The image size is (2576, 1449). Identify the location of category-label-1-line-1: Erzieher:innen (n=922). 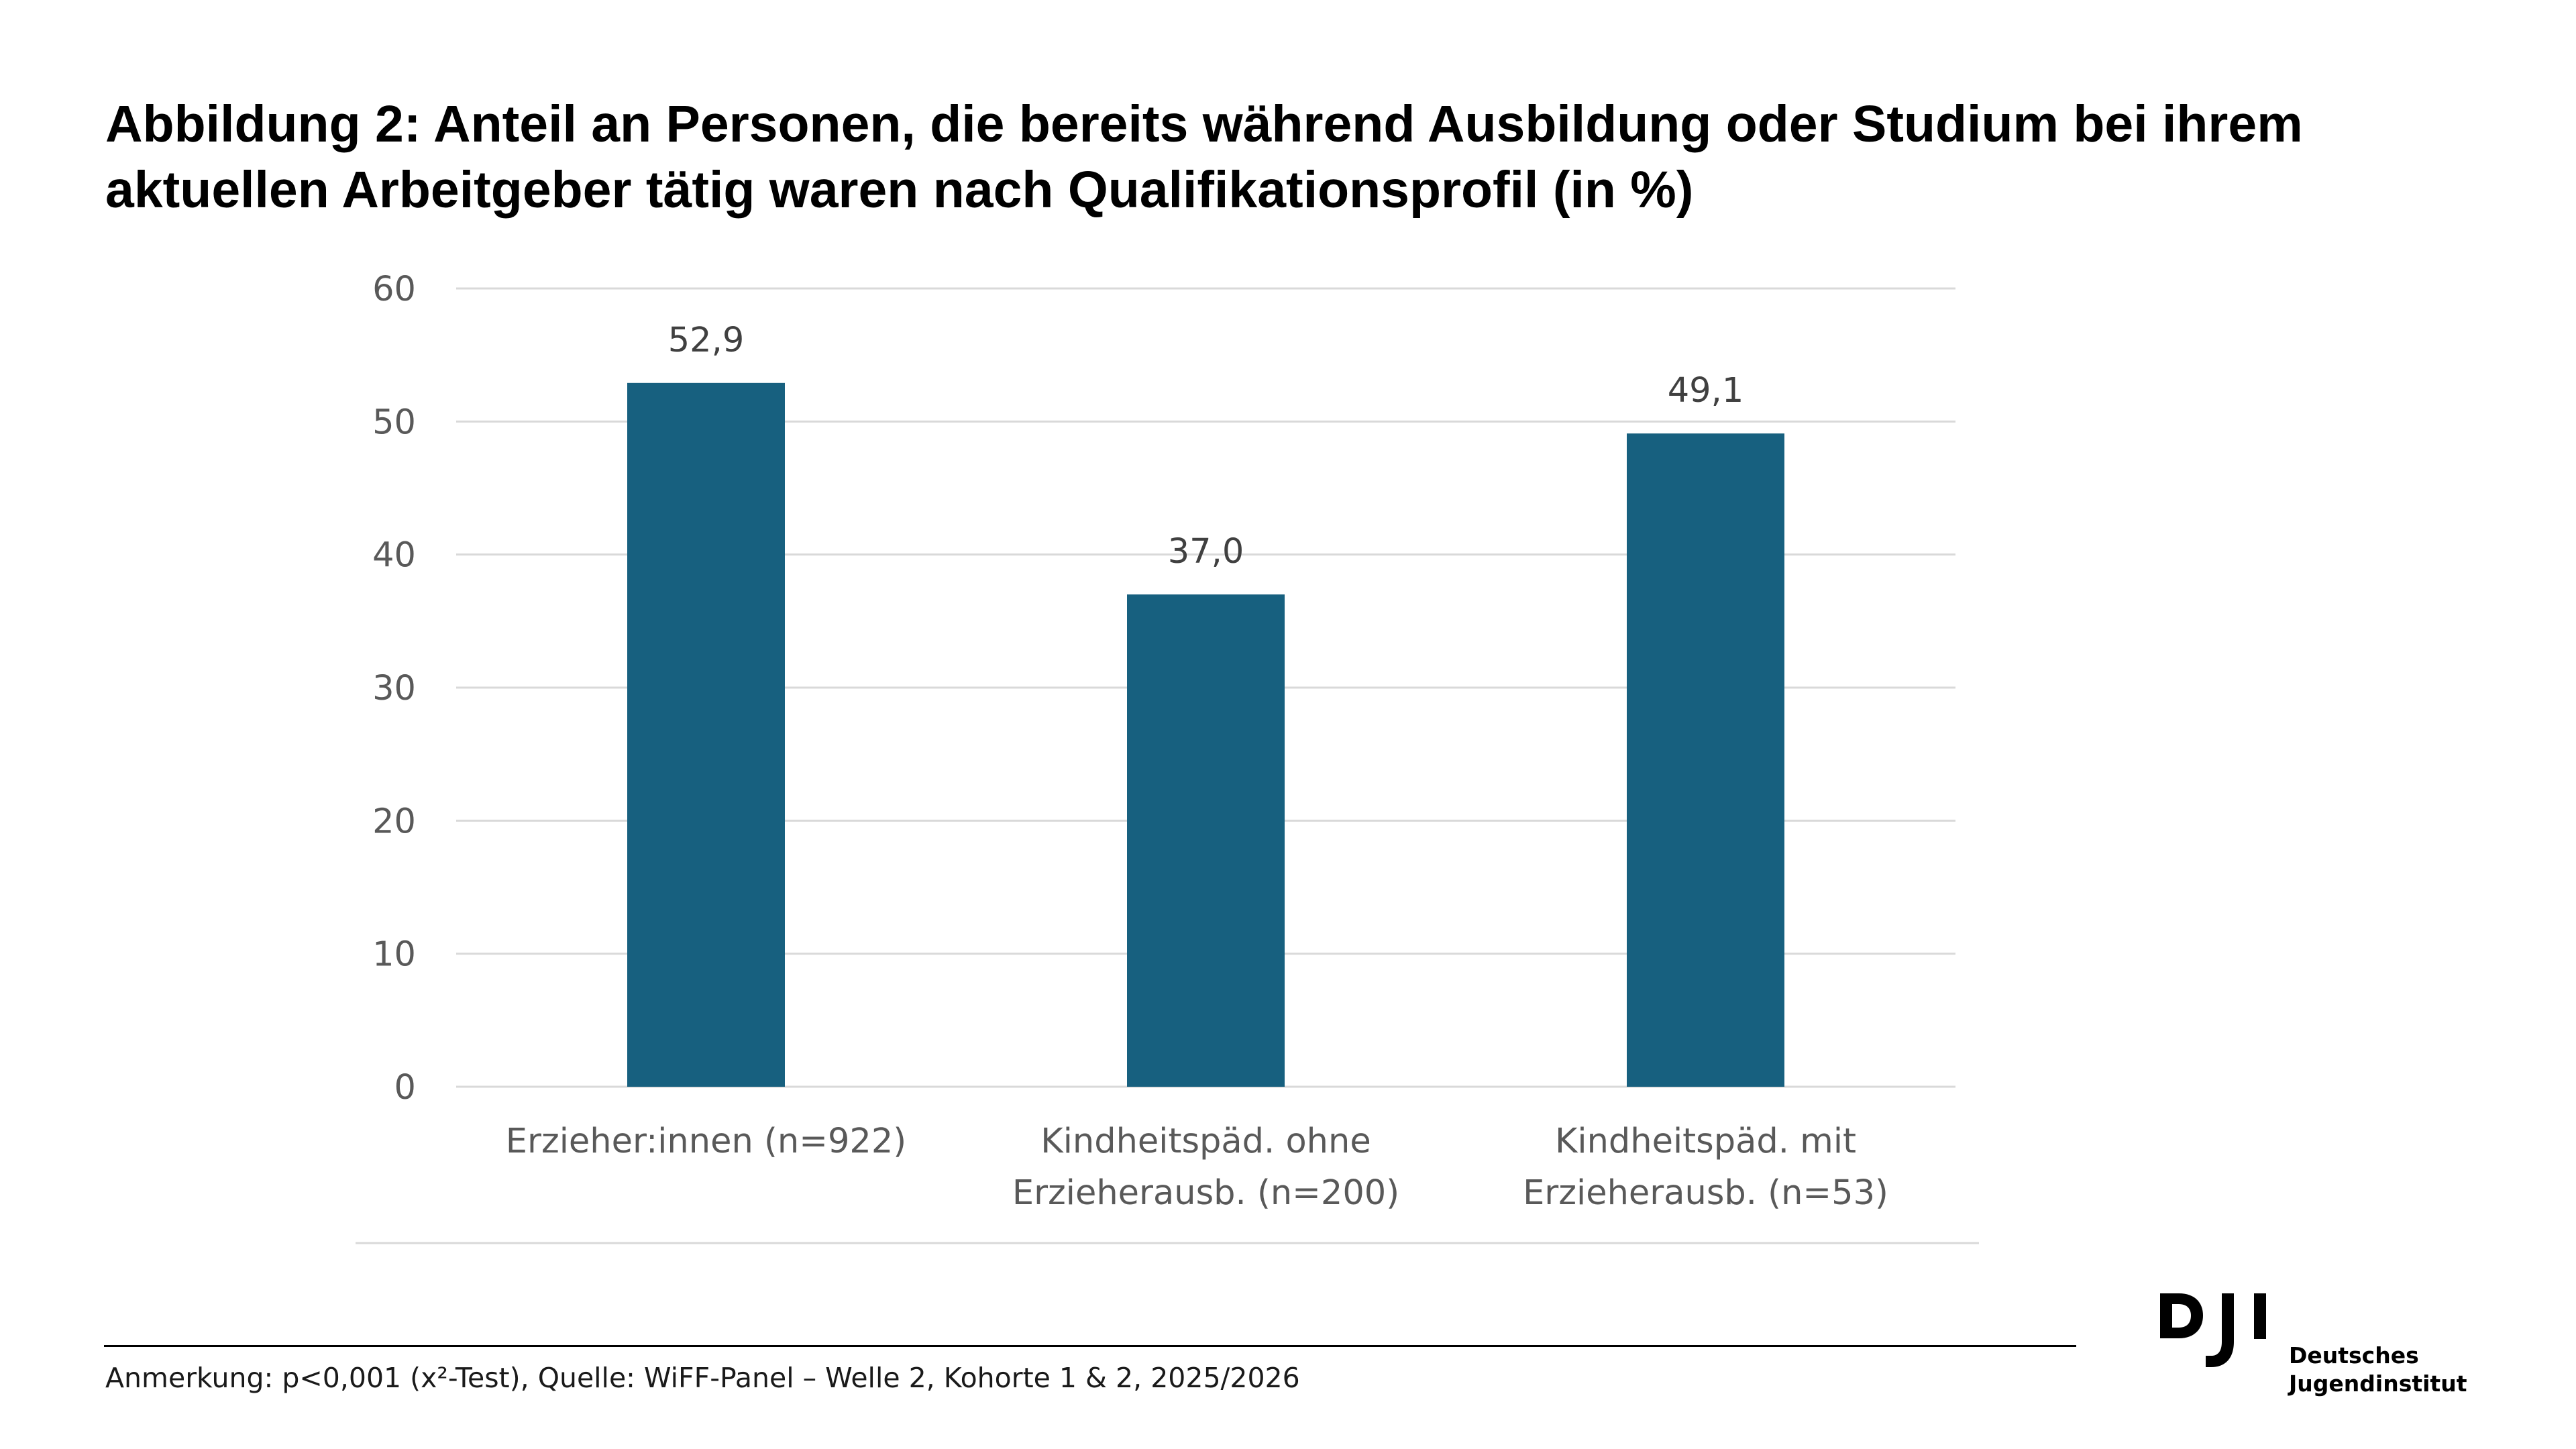
(706, 1141).